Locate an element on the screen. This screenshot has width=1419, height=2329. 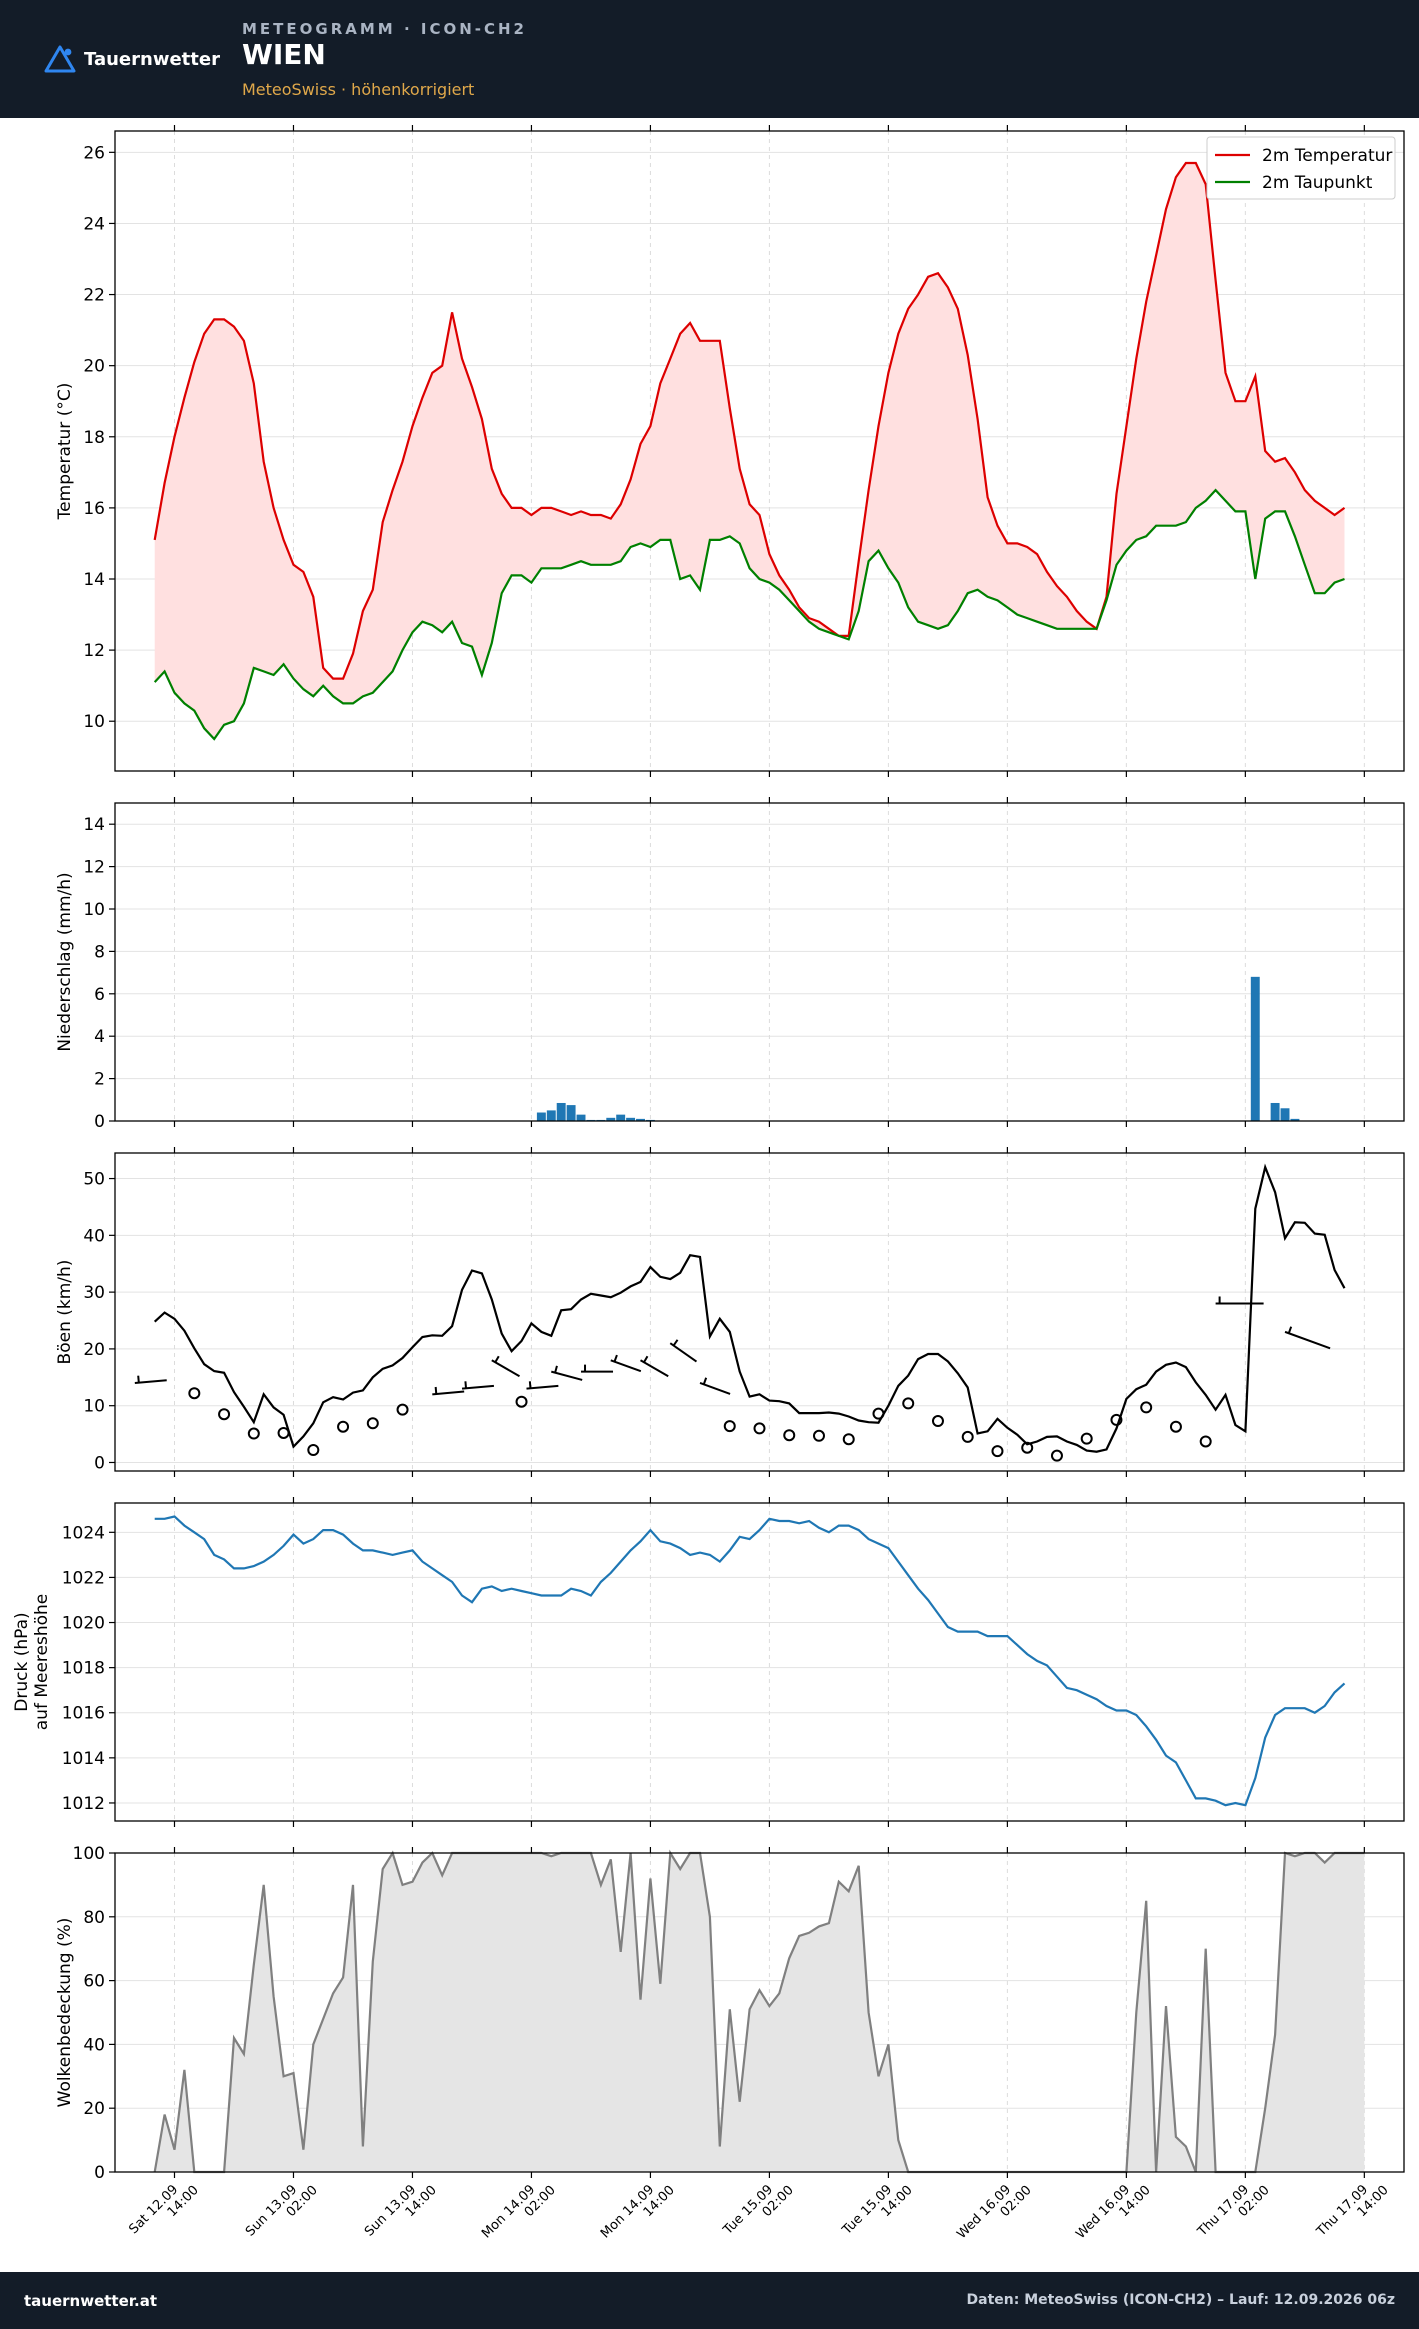
y-axis-label: Temperatur (°C) is located at coordinates (65, 452).